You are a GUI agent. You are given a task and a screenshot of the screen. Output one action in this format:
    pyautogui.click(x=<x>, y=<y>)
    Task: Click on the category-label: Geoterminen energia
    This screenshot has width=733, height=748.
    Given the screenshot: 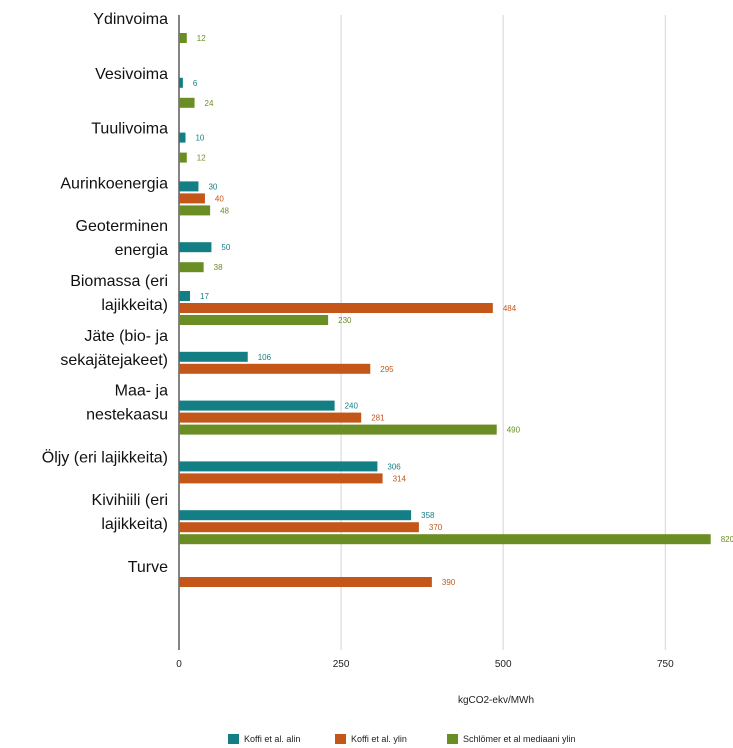 What is the action you would take?
    pyautogui.click(x=122, y=238)
    